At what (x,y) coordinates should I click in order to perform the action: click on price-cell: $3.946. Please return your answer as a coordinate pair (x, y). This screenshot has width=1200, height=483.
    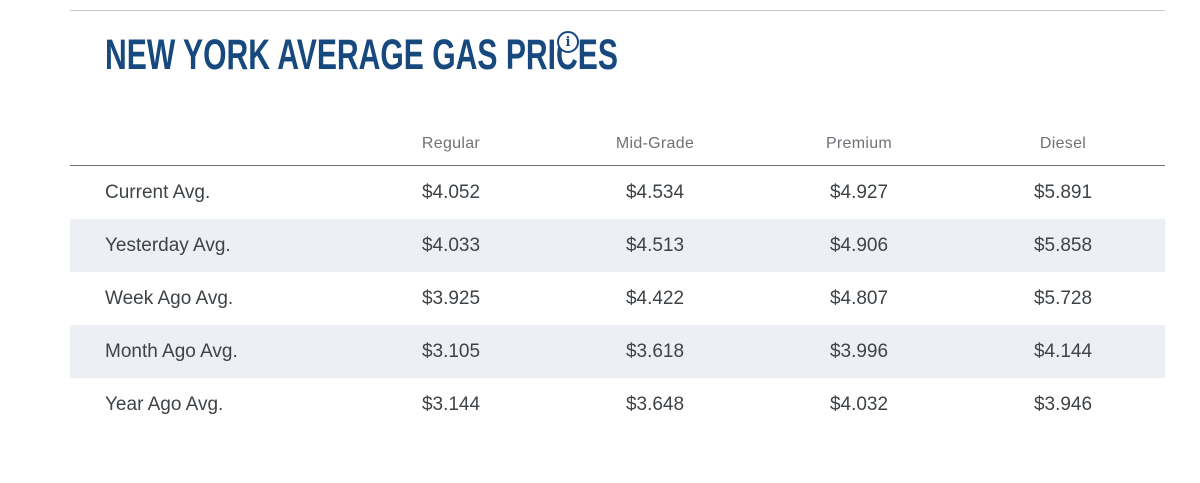
    Looking at the image, I should click on (1063, 404).